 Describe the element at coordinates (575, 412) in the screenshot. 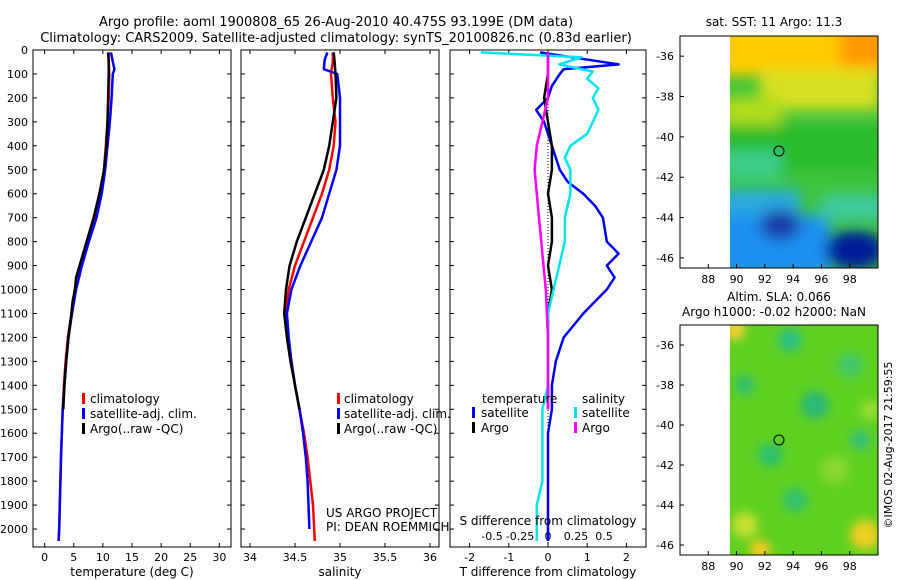

I see `legend-swatch-s-satellite` at that location.